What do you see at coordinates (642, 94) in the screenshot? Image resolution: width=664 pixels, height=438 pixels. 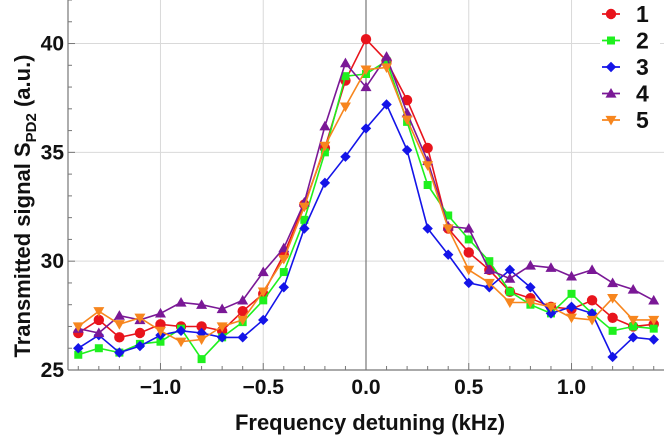 I see `legend-label: 4` at bounding box center [642, 94].